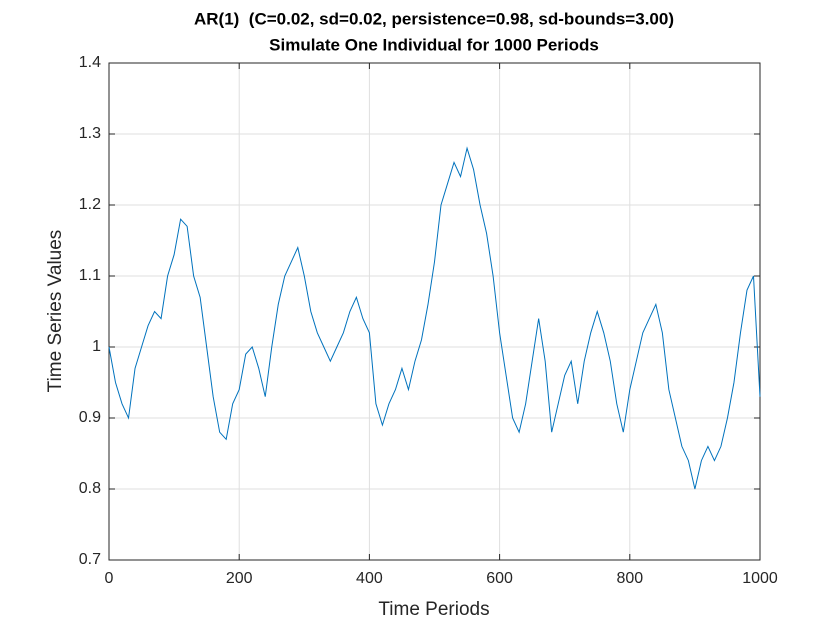 The image size is (840, 630). I want to click on y-tick-label: 1.2, so click(90, 204).